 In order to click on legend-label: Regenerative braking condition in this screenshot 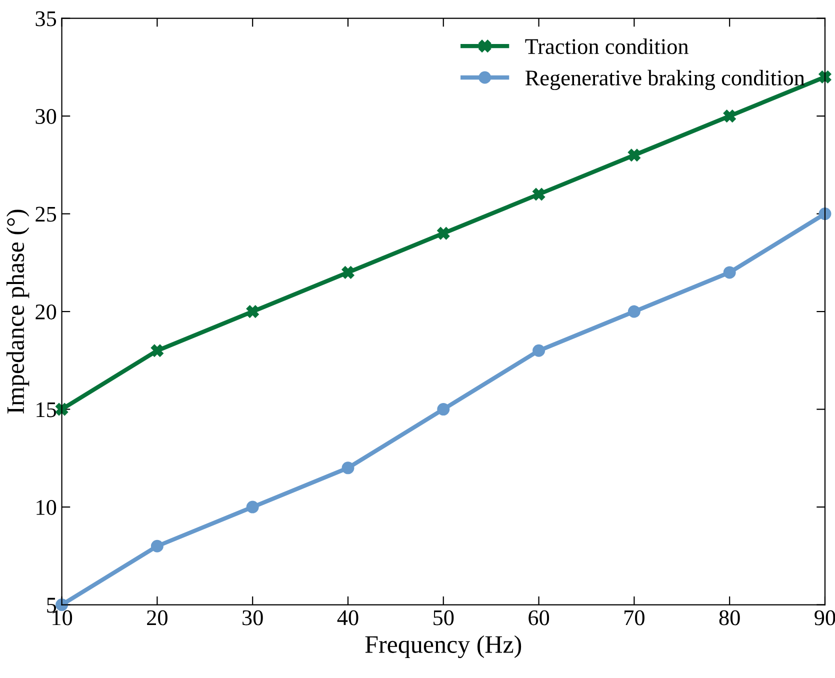, I will do `click(665, 80)`.